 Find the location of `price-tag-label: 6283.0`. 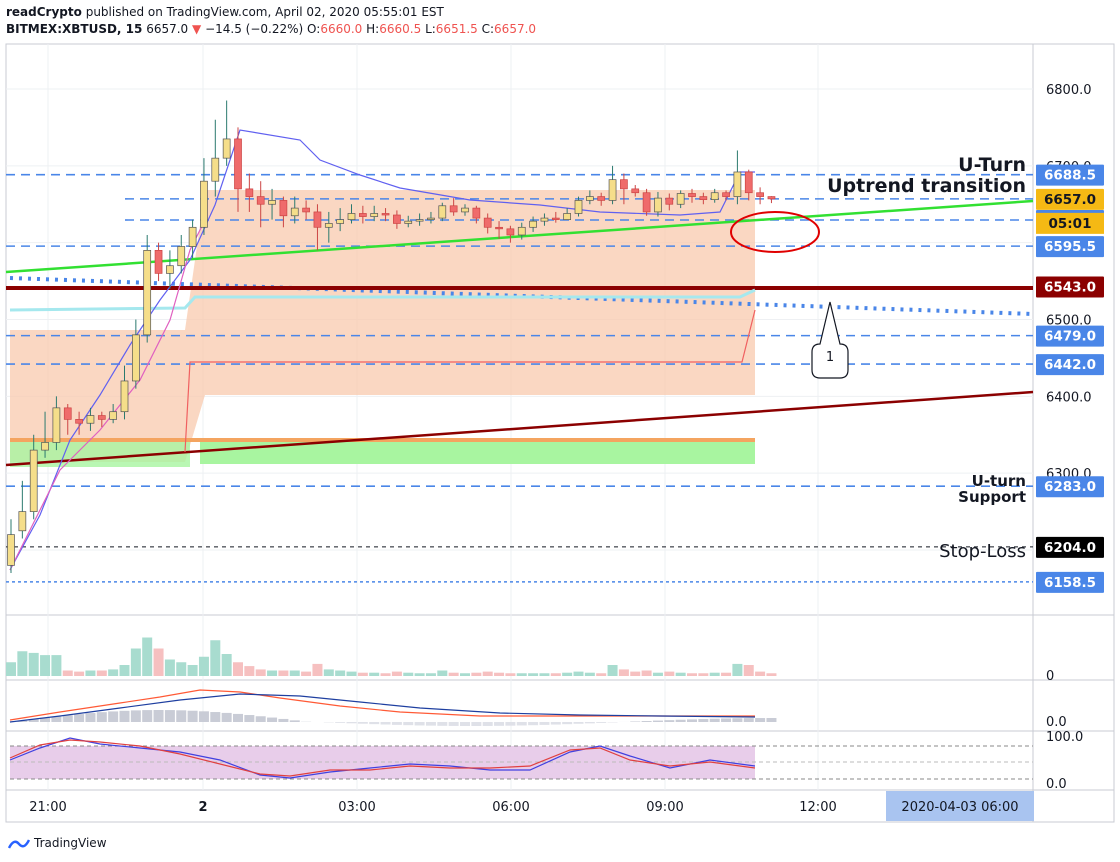

price-tag-label: 6283.0 is located at coordinates (1070, 487).